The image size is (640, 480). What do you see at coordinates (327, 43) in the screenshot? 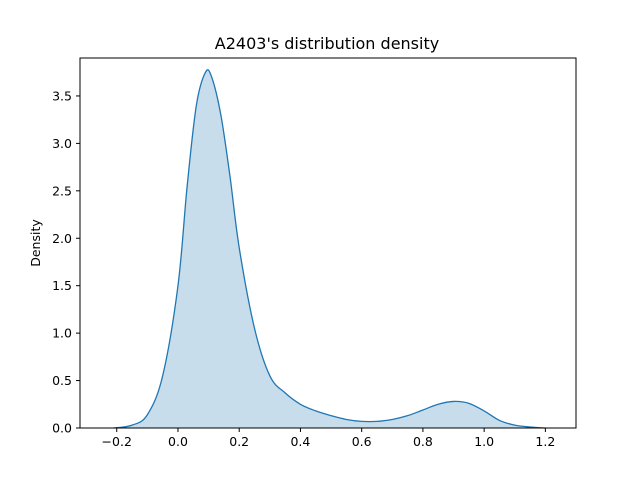
I see `chart-title: A2403's distribution density` at bounding box center [327, 43].